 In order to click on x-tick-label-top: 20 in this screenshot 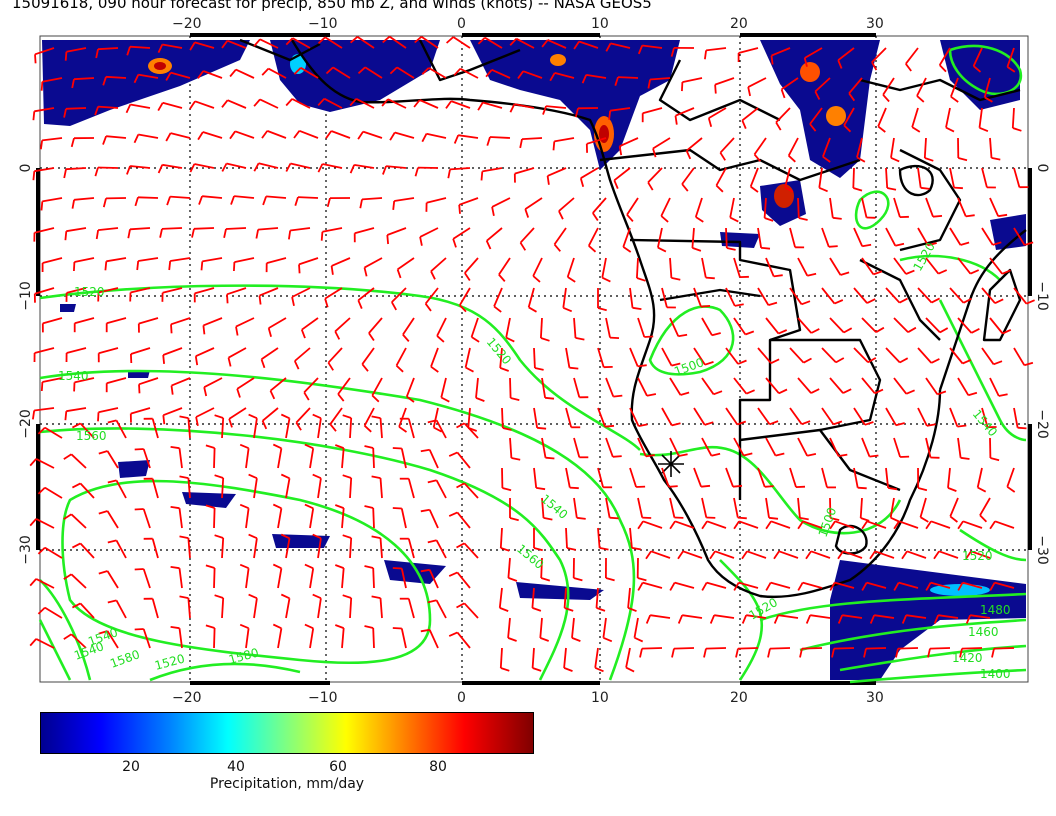, I will do `click(739, 24)`.